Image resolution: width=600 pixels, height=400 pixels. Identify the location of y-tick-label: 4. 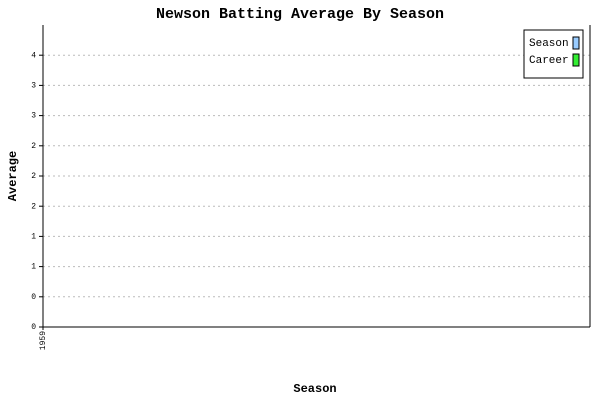
(33, 55).